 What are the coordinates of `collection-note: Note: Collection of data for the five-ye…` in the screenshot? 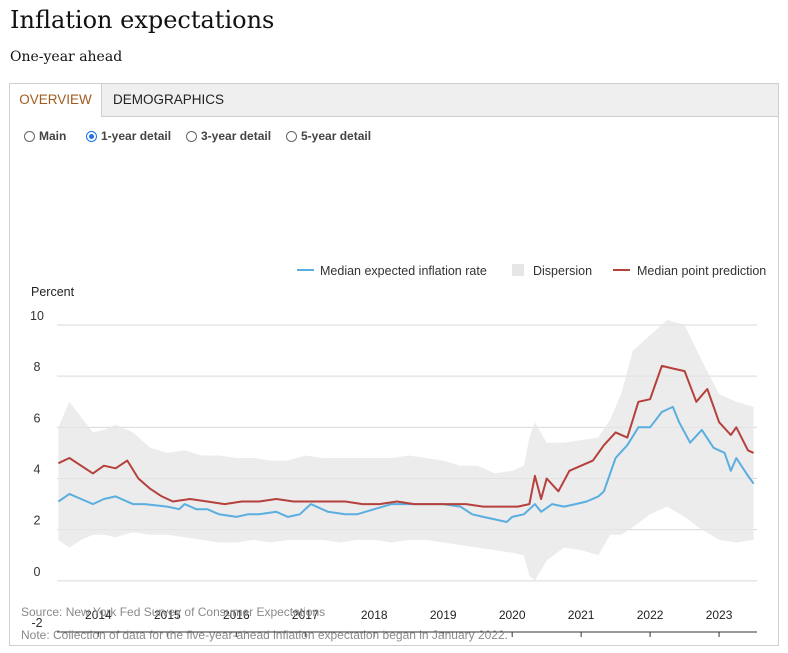 It's located at (264, 635).